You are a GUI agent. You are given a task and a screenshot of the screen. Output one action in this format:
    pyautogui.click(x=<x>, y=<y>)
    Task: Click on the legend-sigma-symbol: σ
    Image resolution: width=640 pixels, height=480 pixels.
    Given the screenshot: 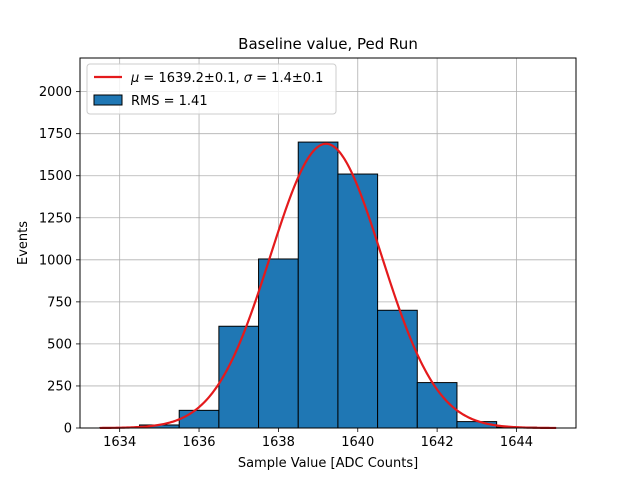 What is the action you would take?
    pyautogui.click(x=248, y=78)
    